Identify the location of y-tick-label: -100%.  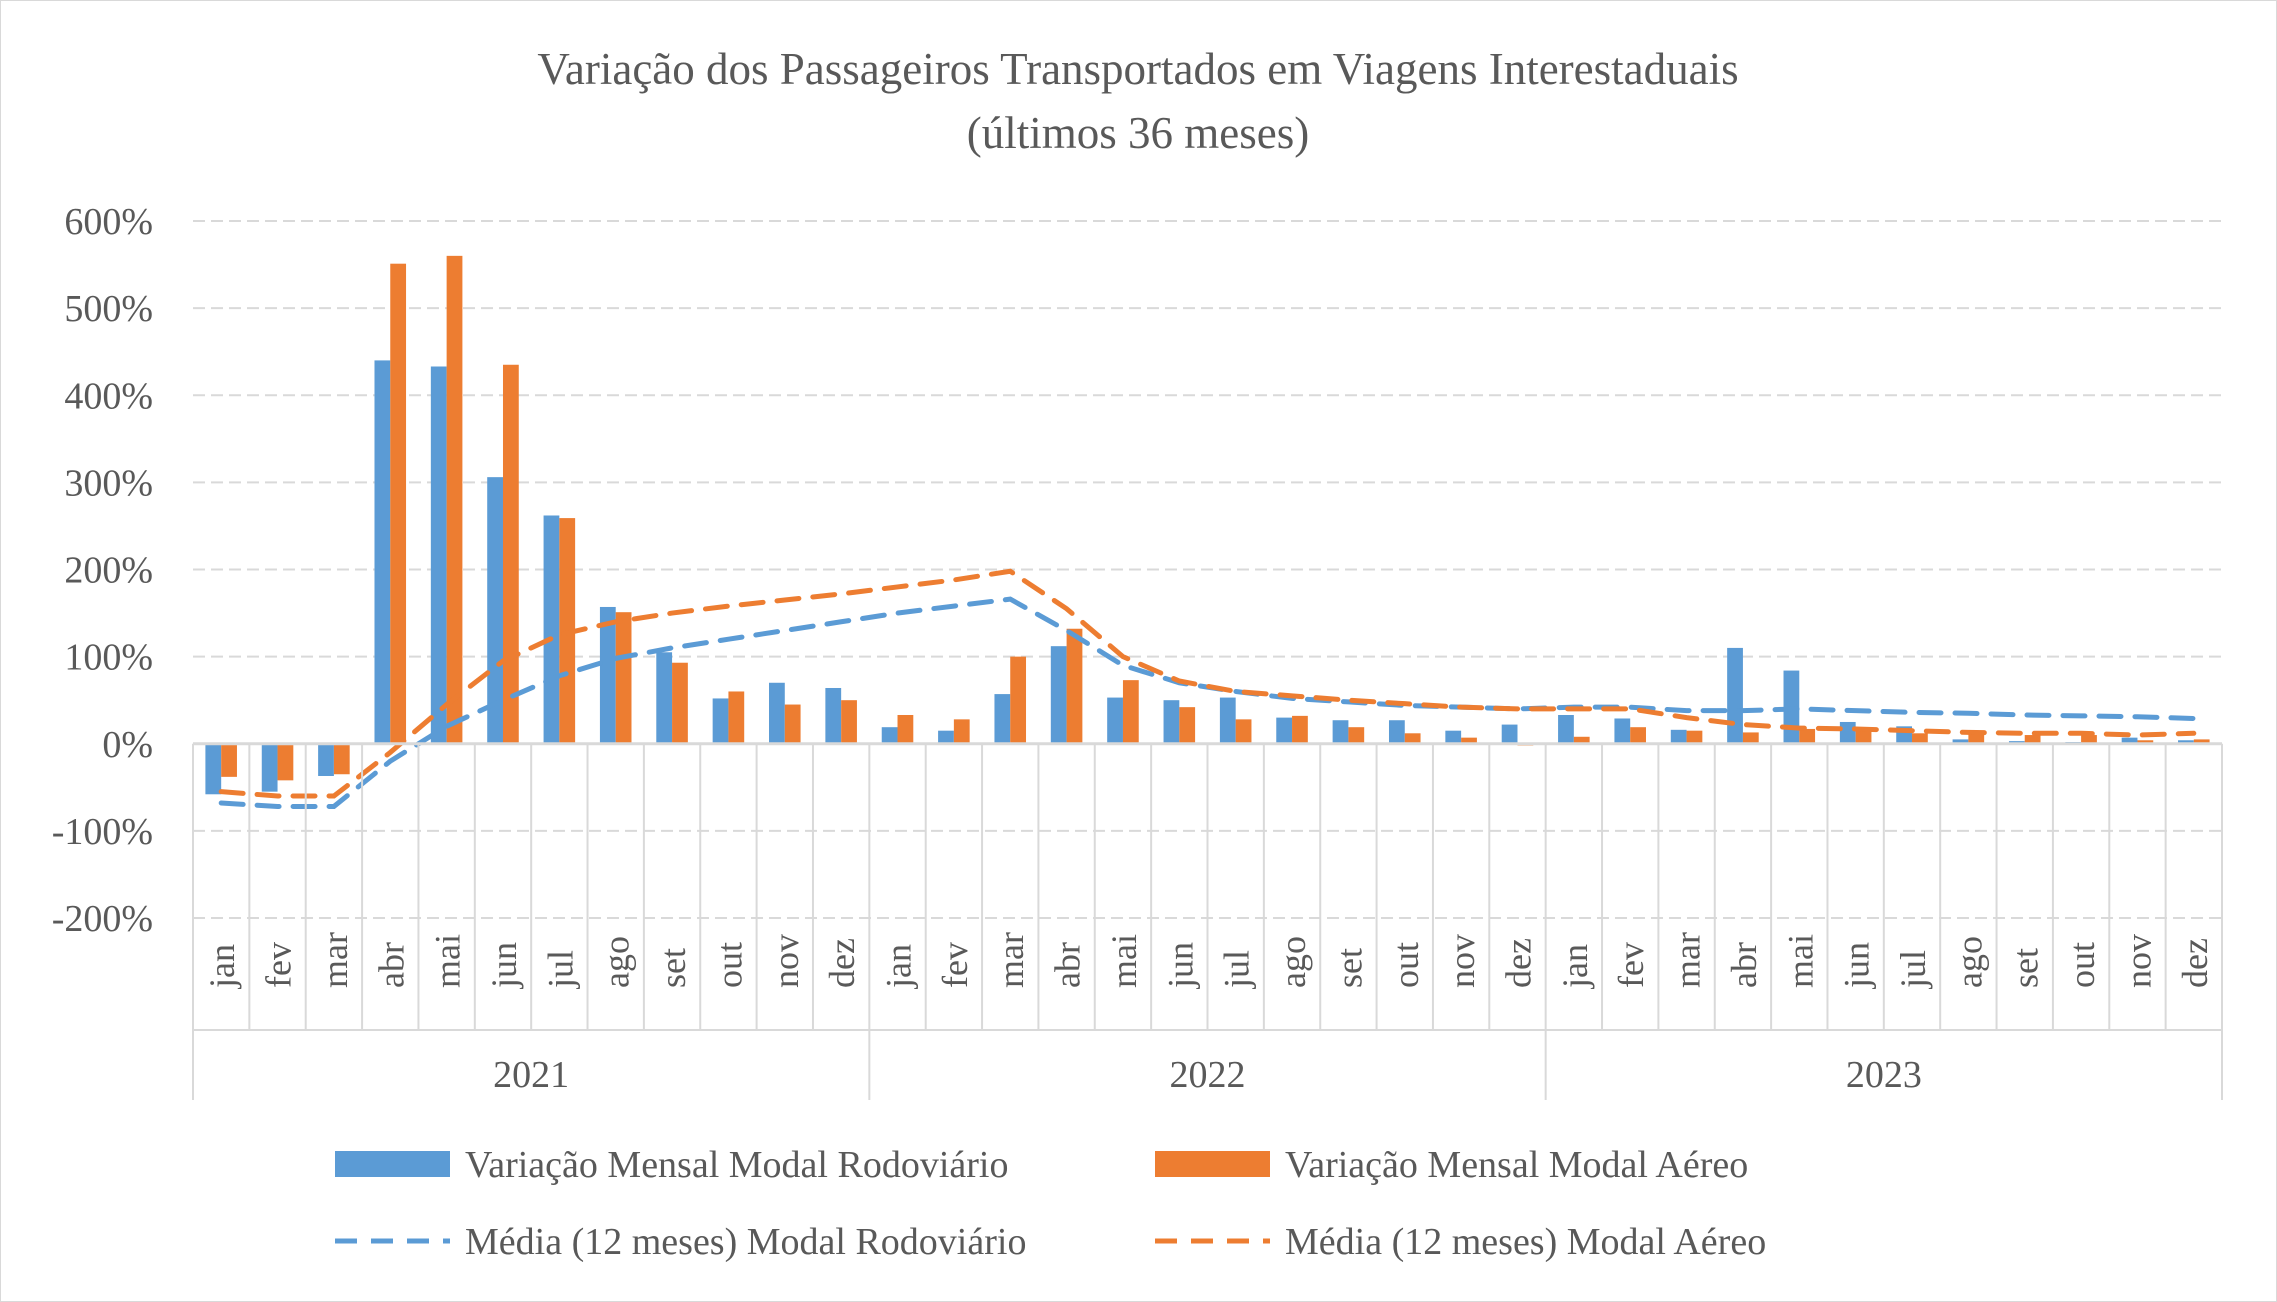
(102, 832).